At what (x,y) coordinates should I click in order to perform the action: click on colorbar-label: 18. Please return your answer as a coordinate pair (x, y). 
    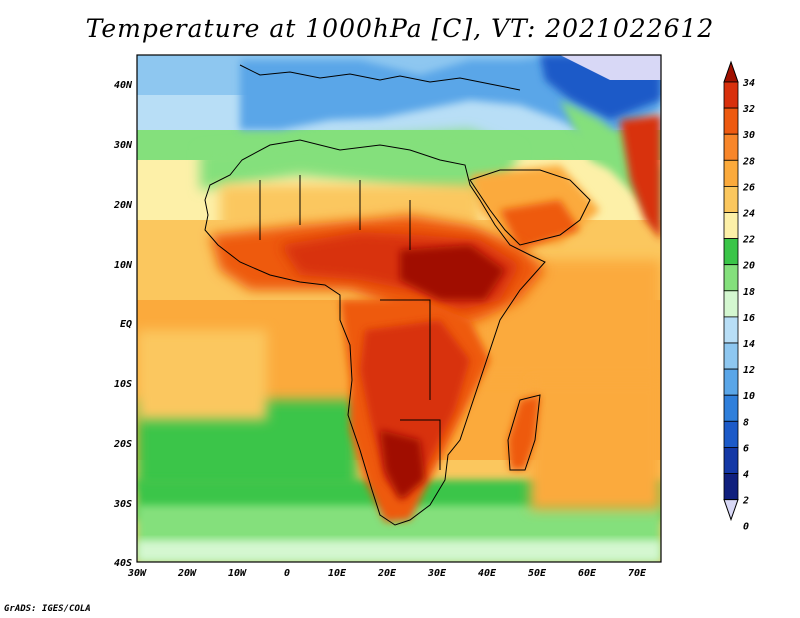
    Looking at the image, I should click on (749, 292).